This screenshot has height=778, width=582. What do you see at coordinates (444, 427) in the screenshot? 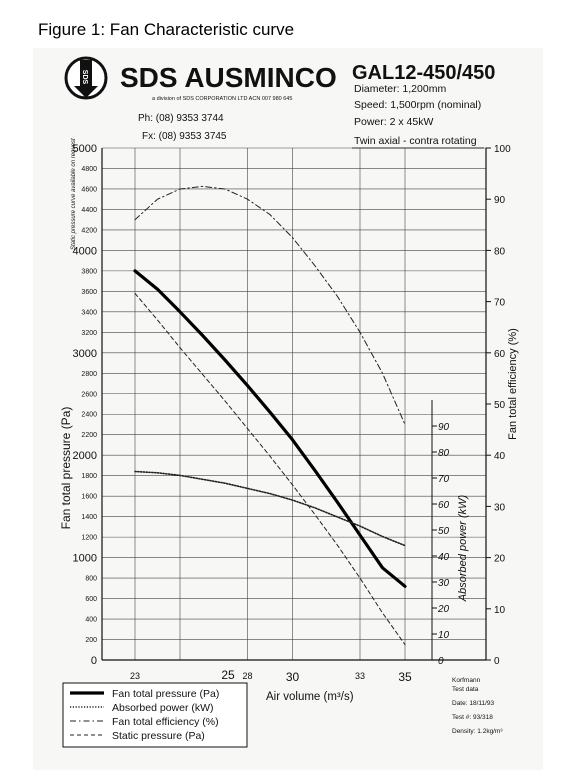
I see `y3-tick-label: 90` at bounding box center [444, 427].